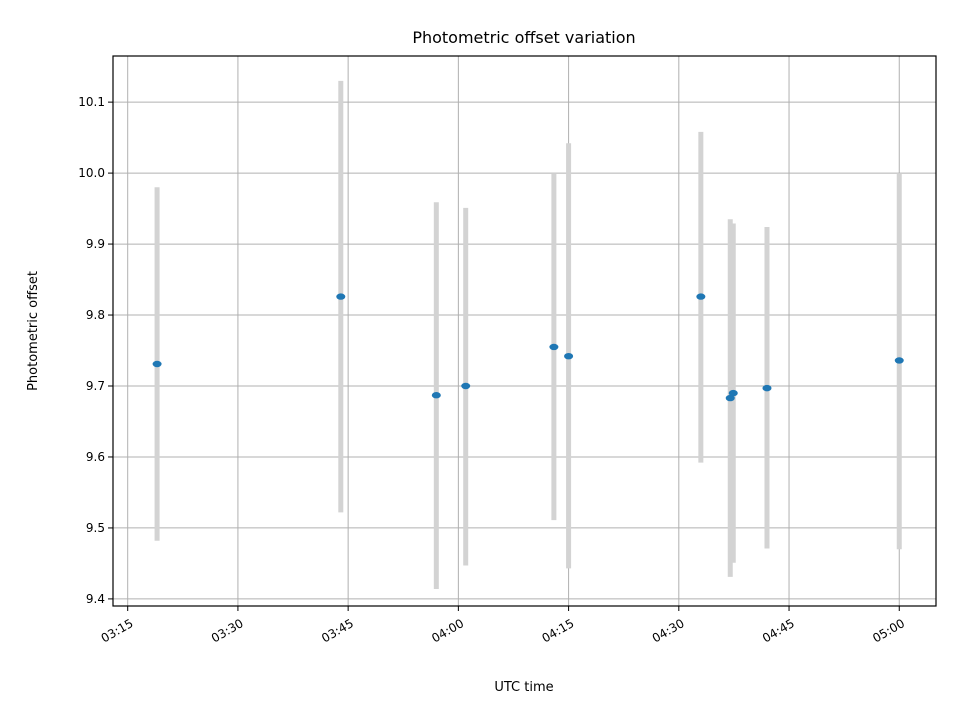  I want to click on x-axis-label: UTC time, so click(523, 687).